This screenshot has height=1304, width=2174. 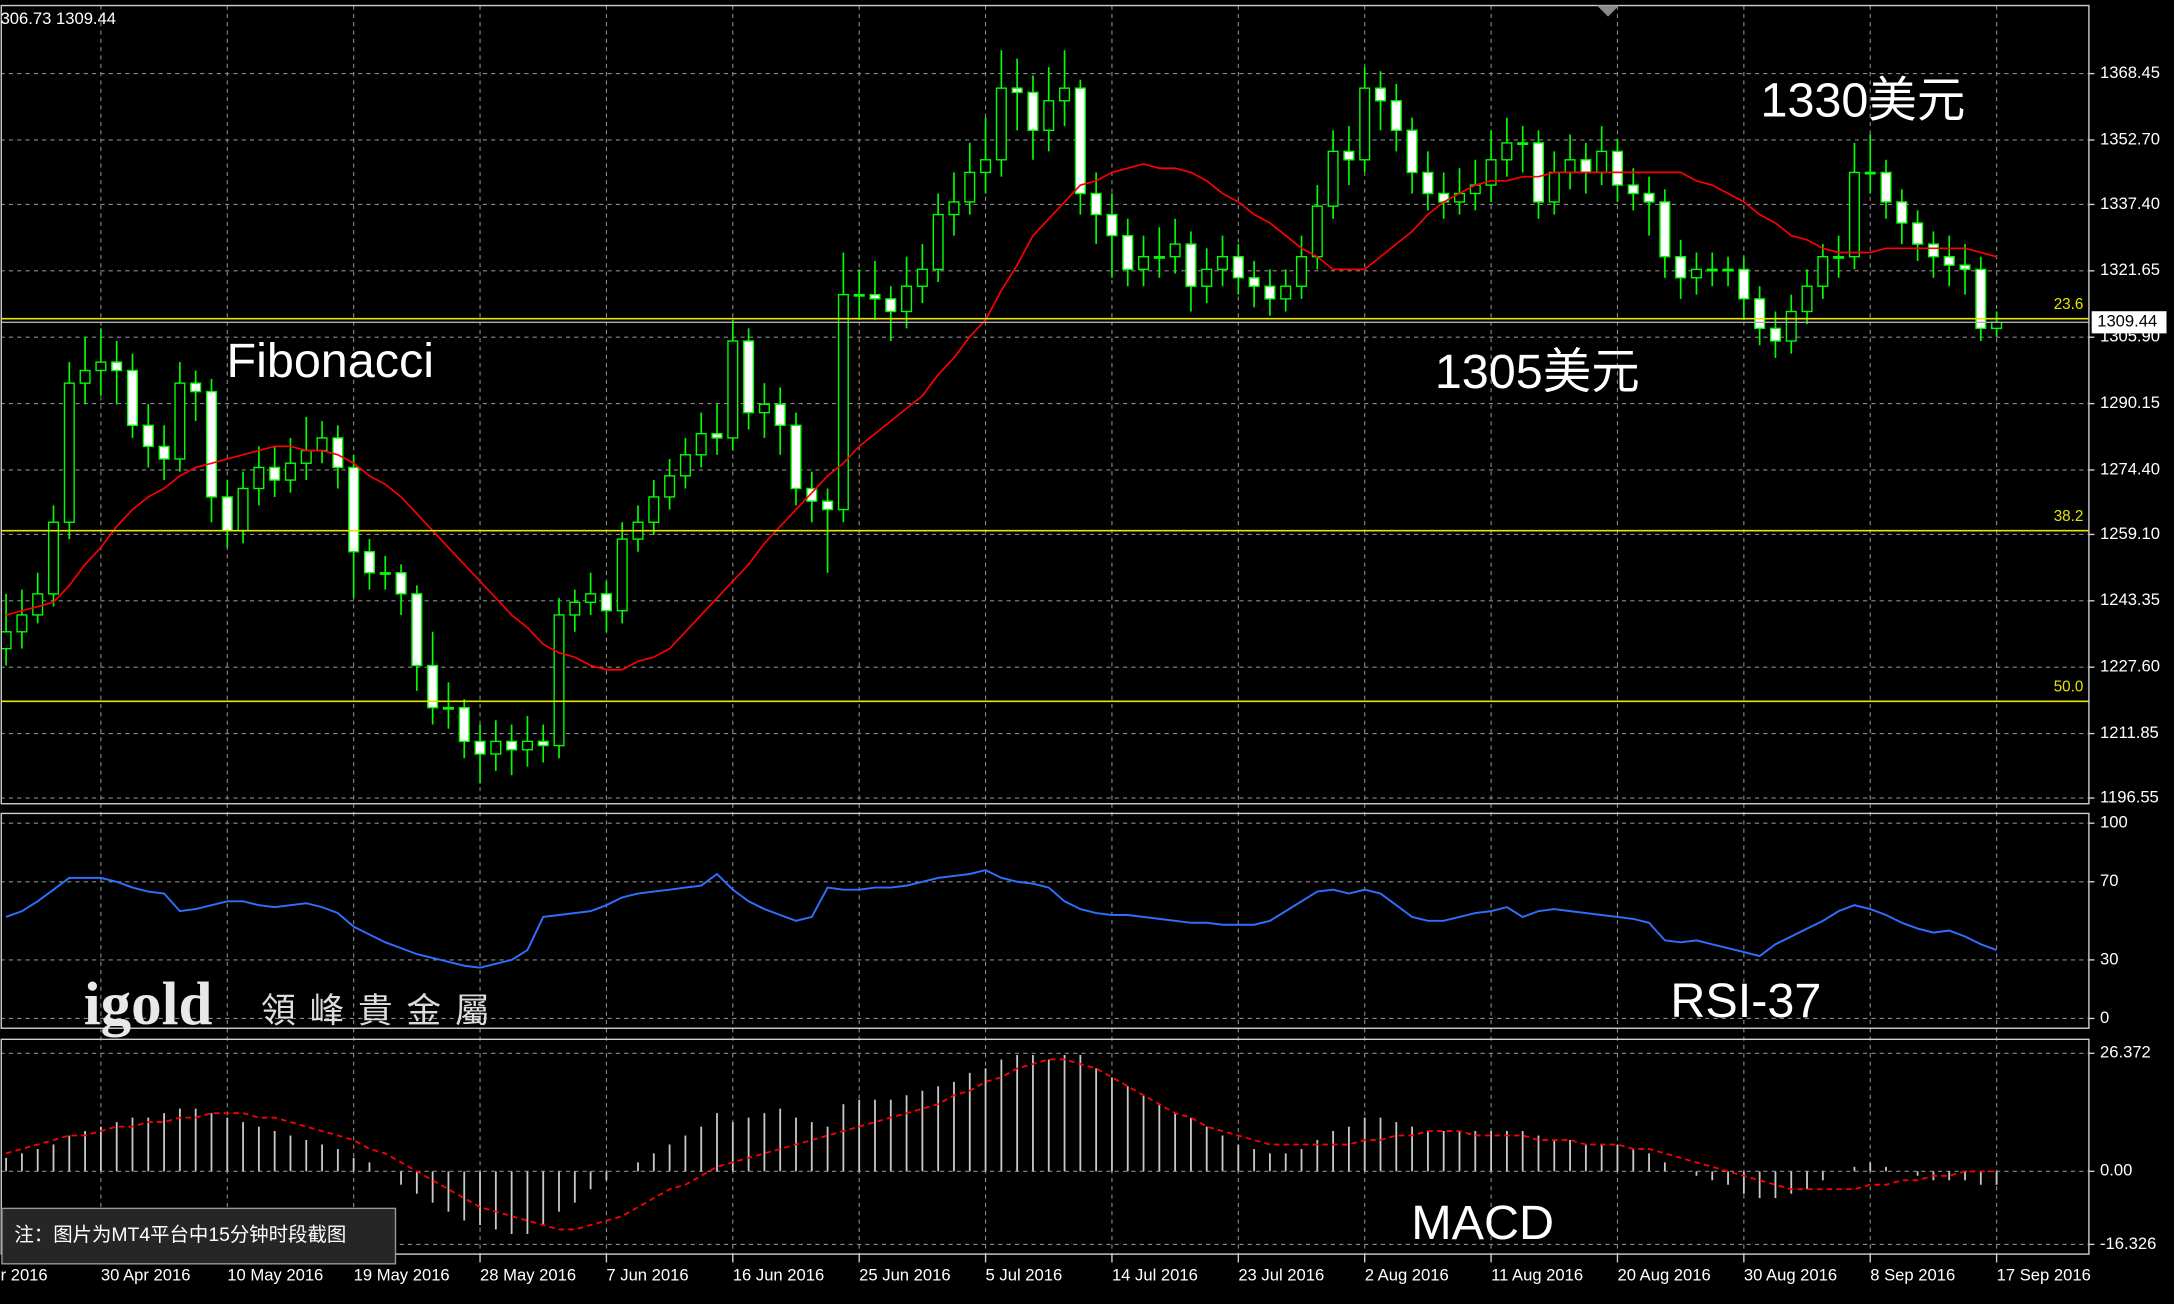 I want to click on x-tick-label: 30 Apr 2016, so click(x=146, y=1275).